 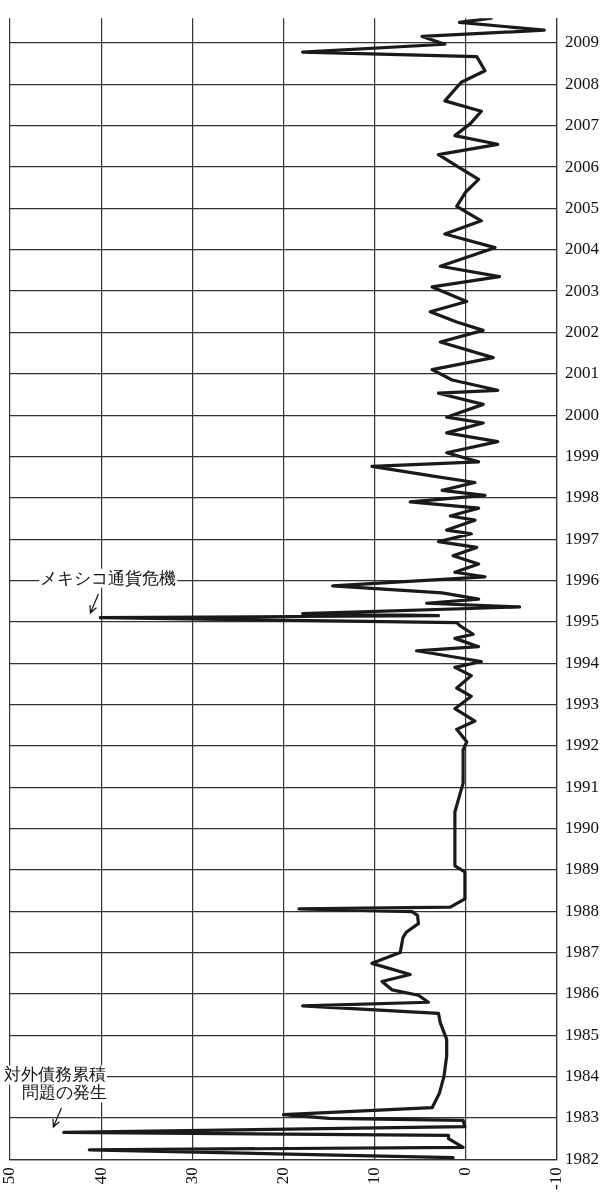 What do you see at coordinates (582, 1034) in the screenshot?
I see `y-tick-label: 1985` at bounding box center [582, 1034].